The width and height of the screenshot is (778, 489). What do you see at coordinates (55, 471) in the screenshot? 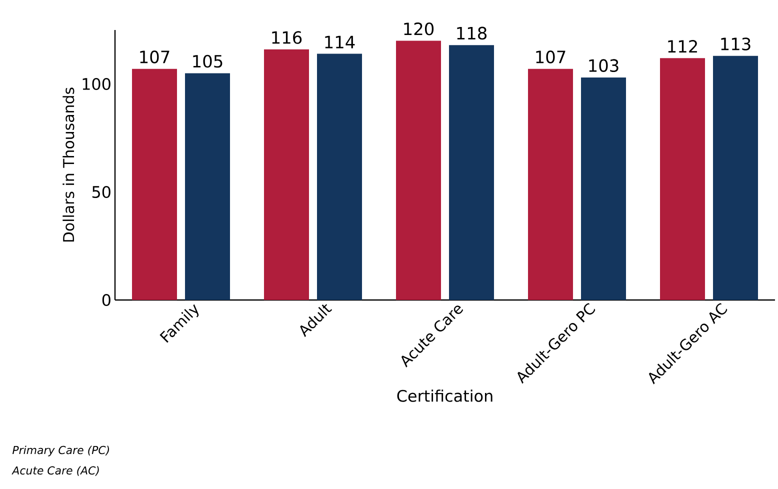
I see `text: Acute Care (AC)` at bounding box center [55, 471].